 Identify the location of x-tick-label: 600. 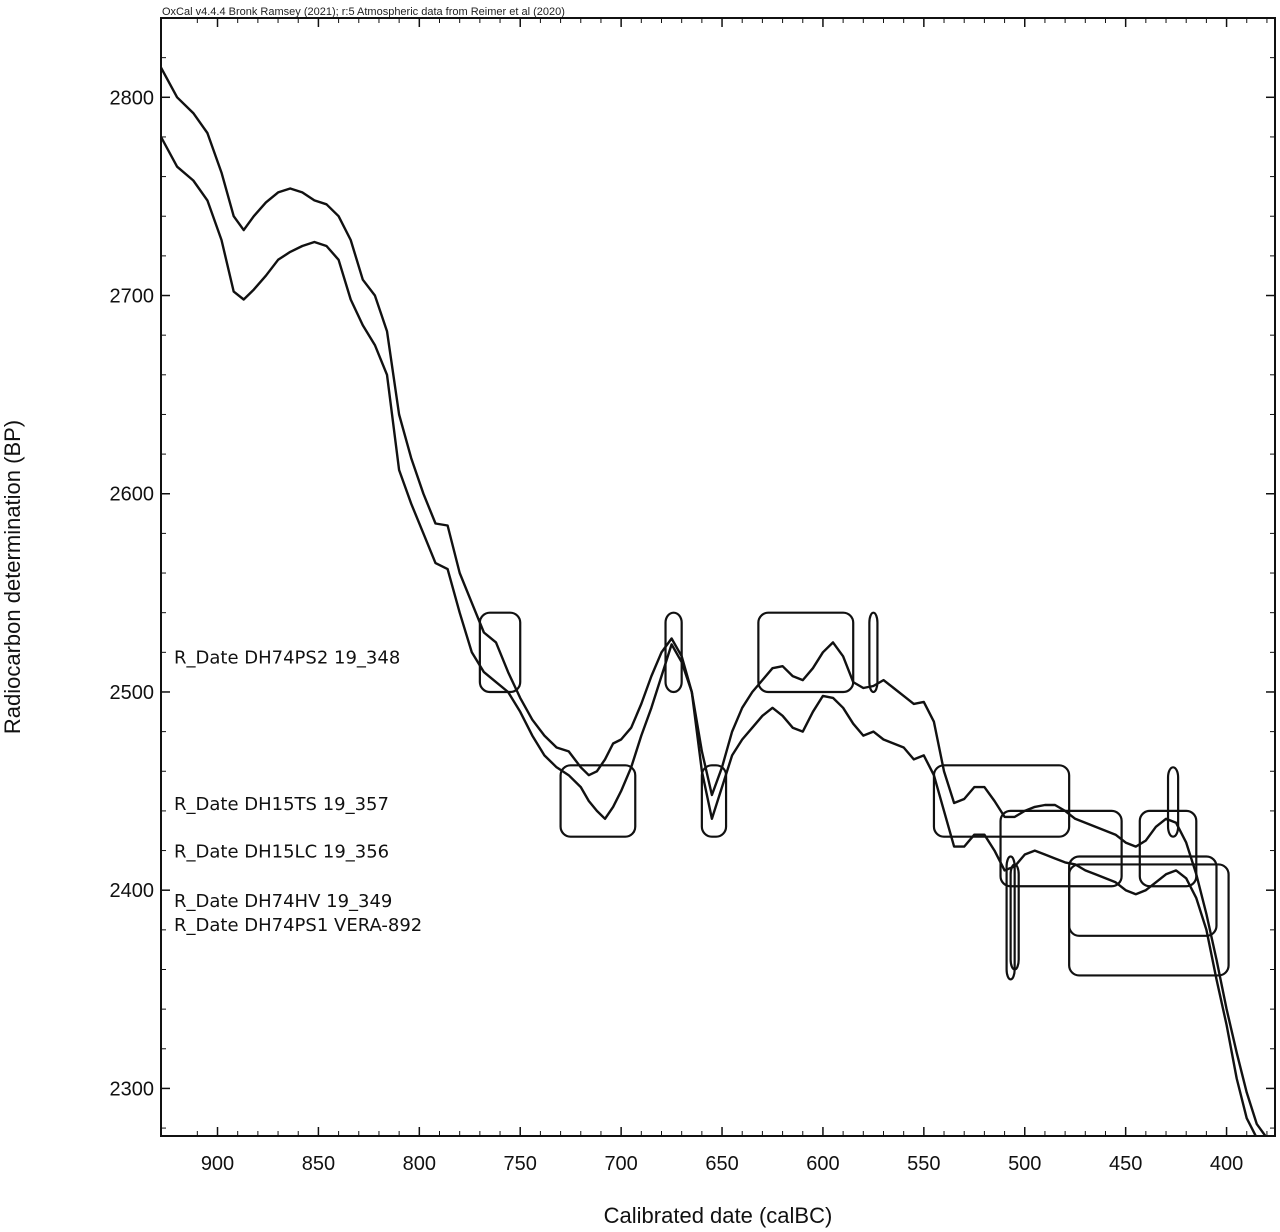
(822, 1164).